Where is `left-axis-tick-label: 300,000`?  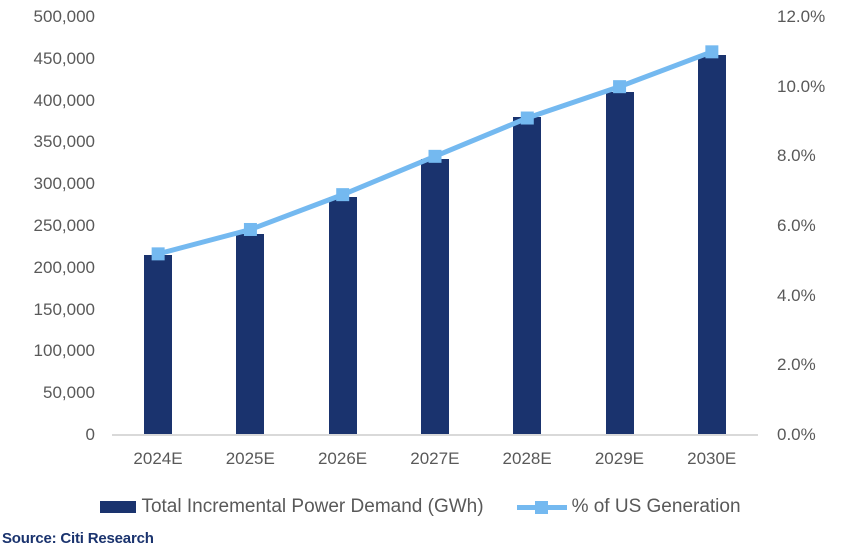
left-axis-tick-label: 300,000 is located at coordinates (64, 184).